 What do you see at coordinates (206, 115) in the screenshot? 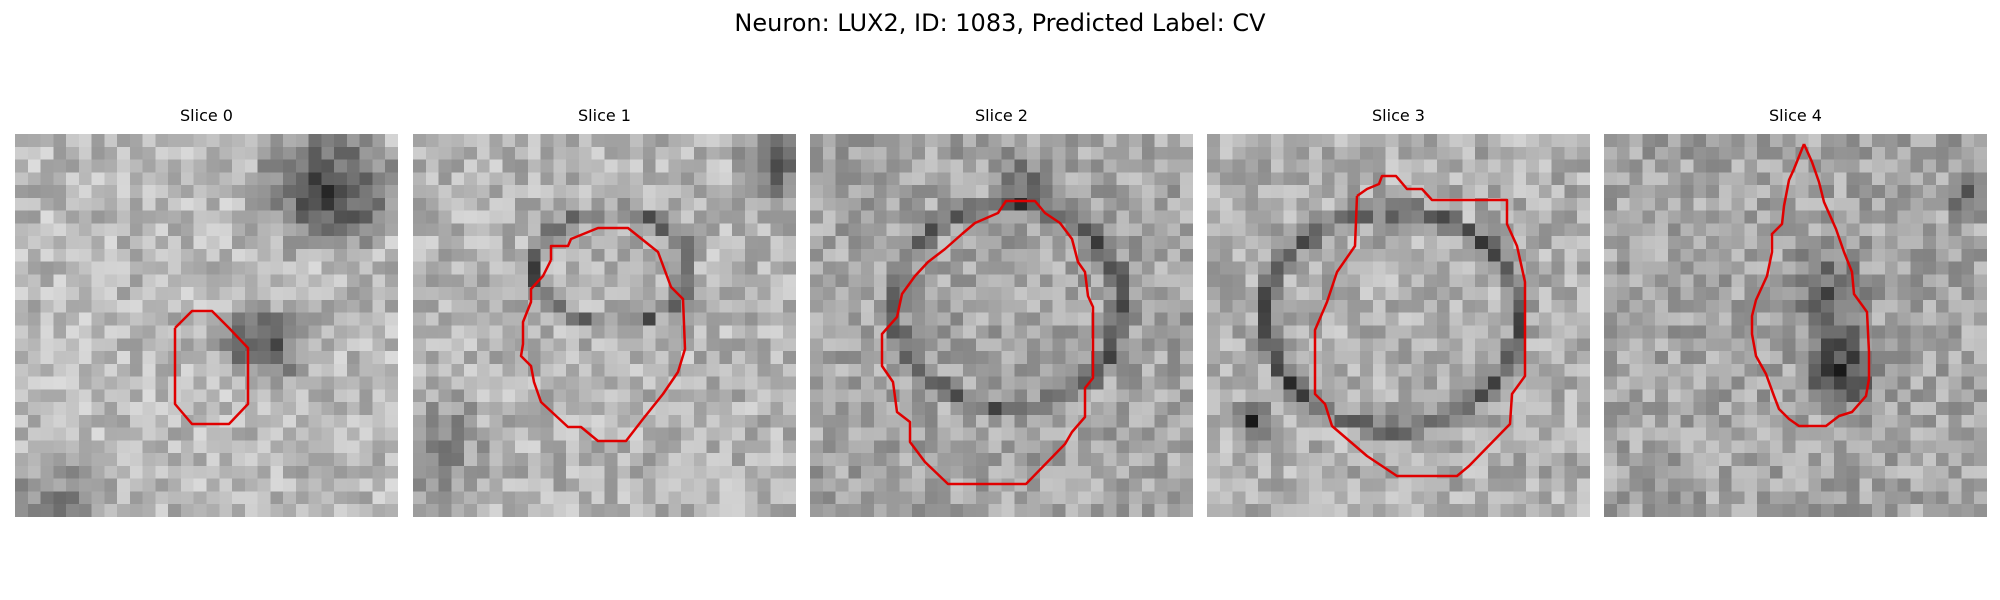
I see `slice-title-0: Slice 0` at bounding box center [206, 115].